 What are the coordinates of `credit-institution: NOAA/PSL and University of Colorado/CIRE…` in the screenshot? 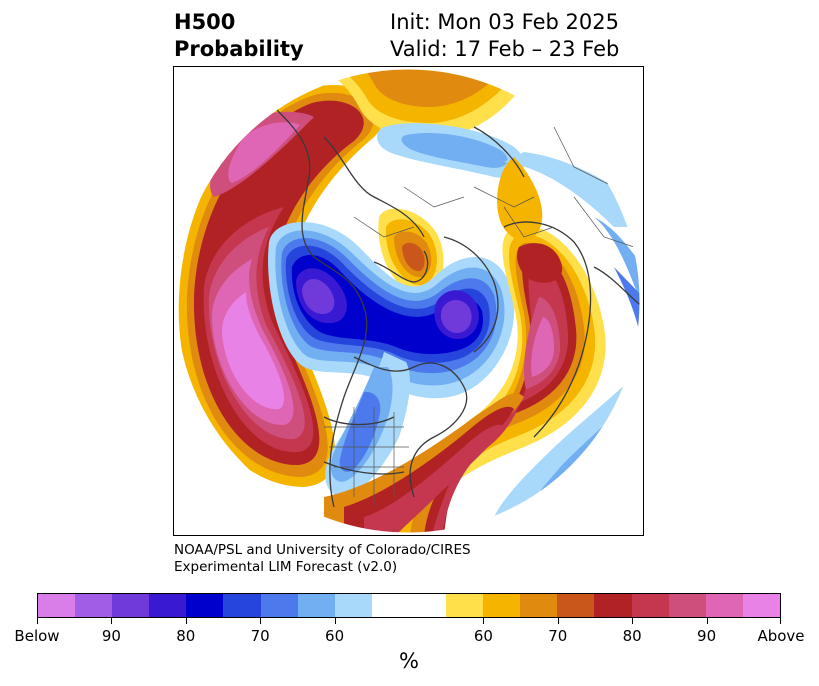 It's located at (322, 550).